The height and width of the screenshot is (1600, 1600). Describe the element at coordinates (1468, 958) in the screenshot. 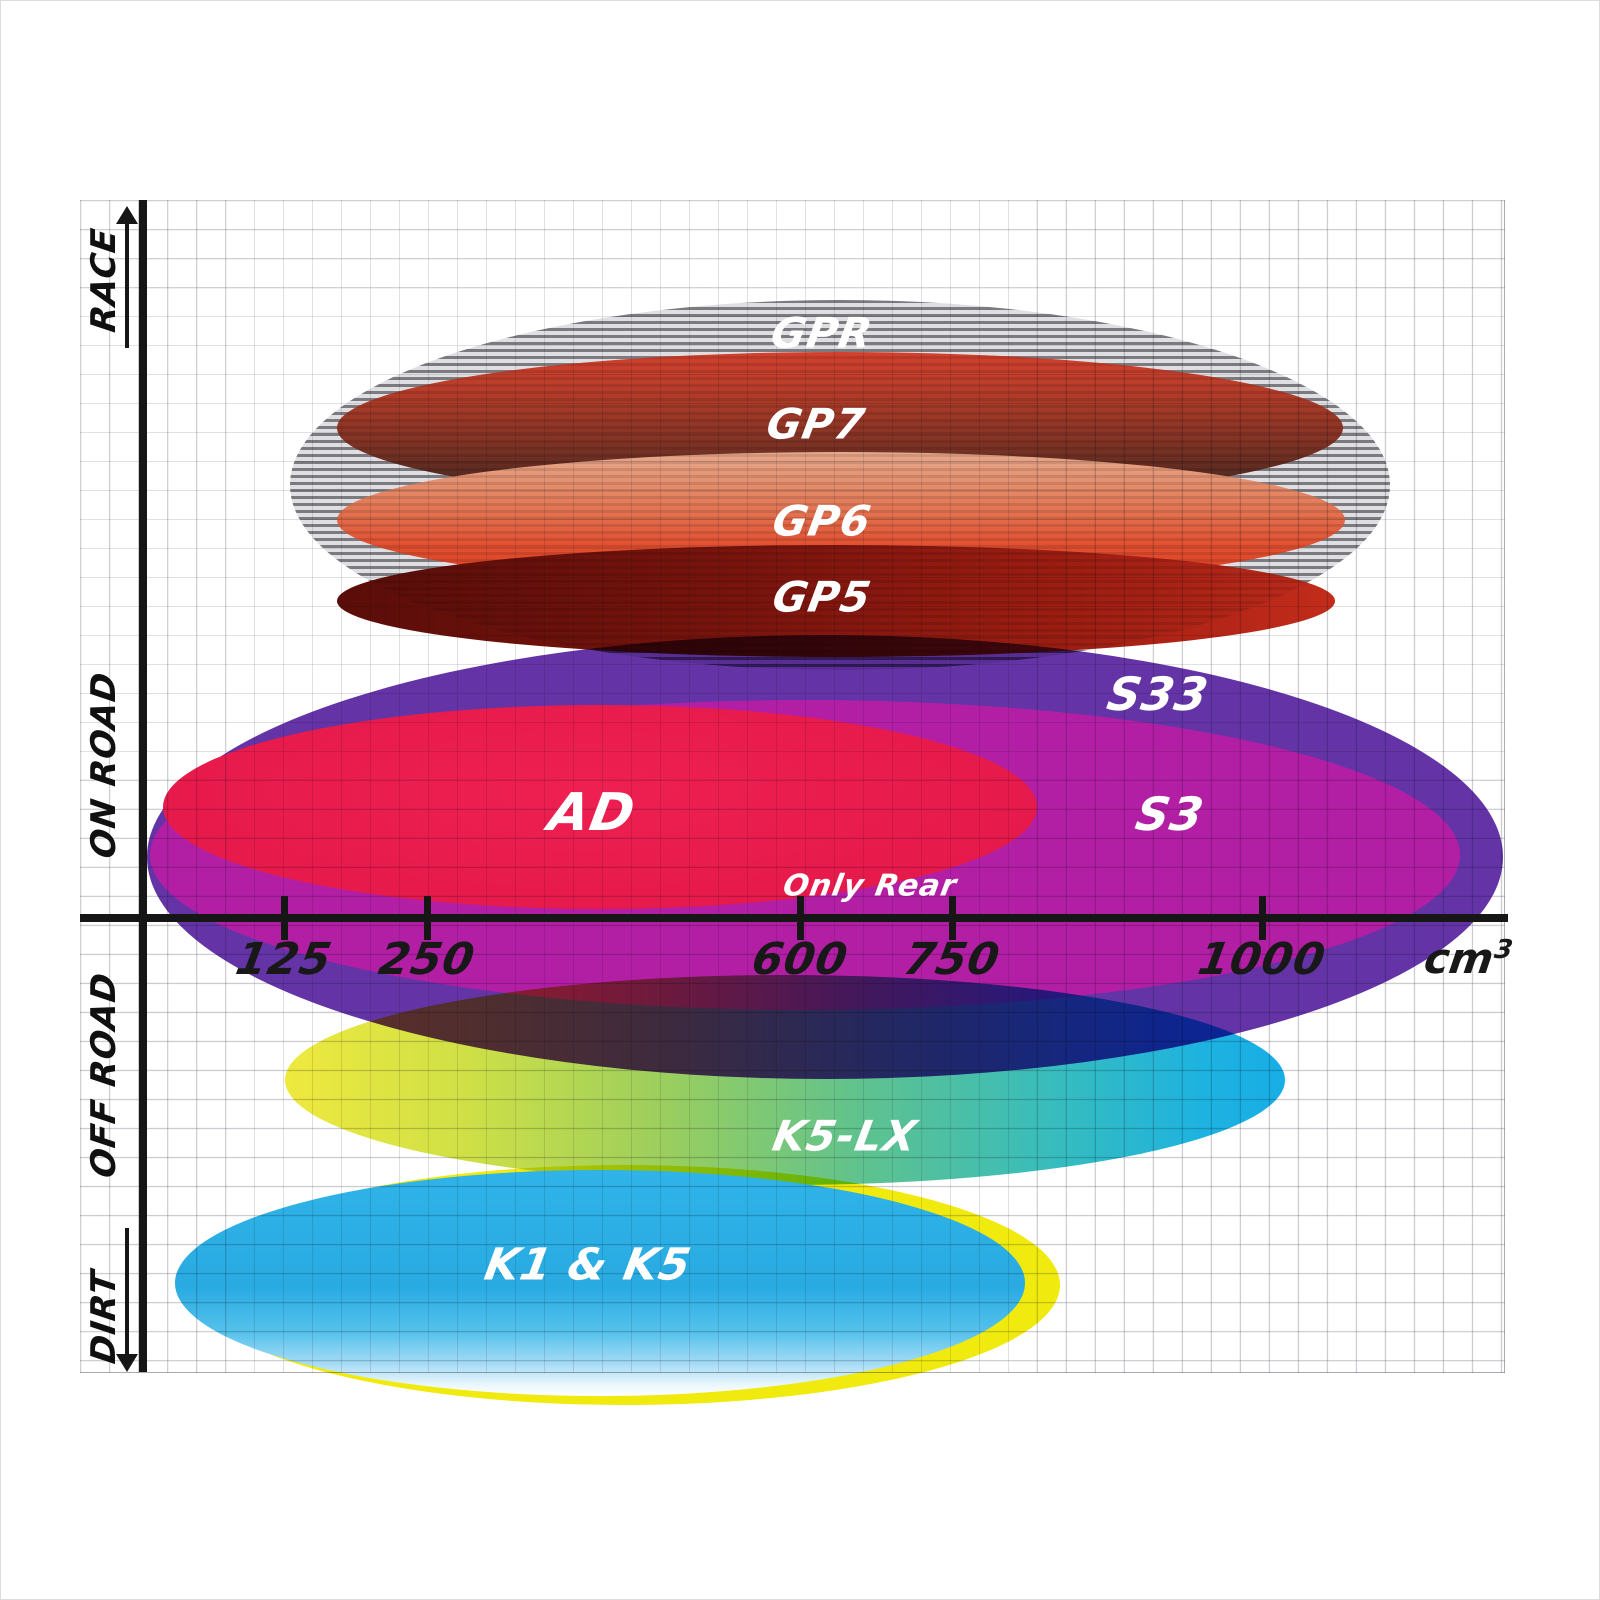

I see `x-axis-unit: cm3` at that location.